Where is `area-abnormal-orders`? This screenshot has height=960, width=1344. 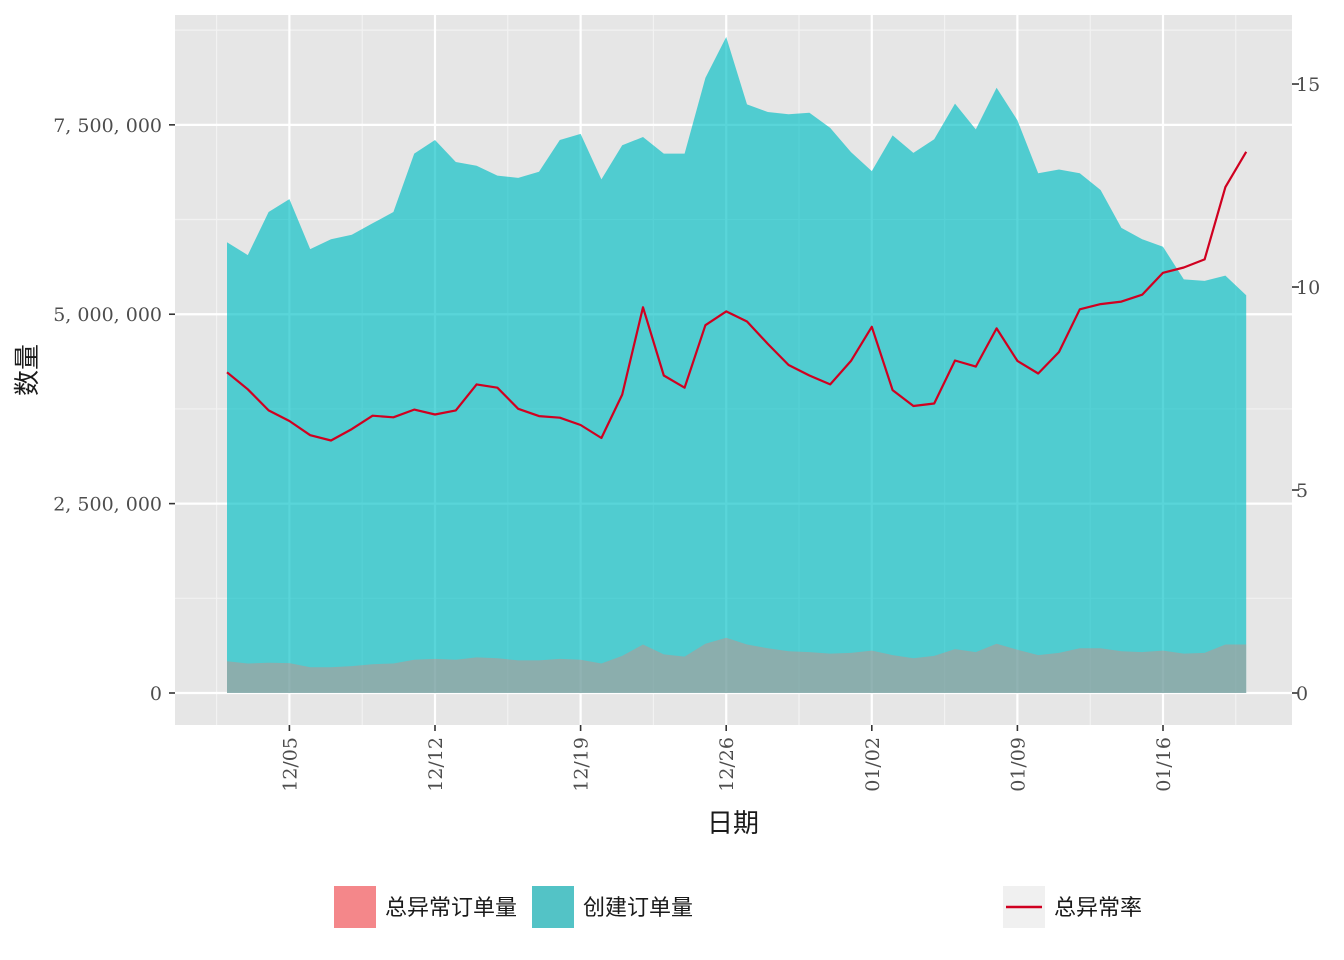 area-abnormal-orders is located at coordinates (737, 665).